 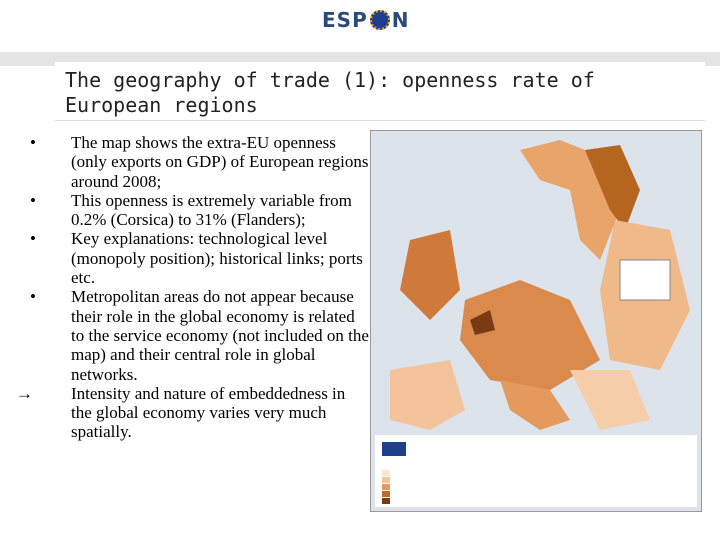 What do you see at coordinates (394, 449) in the screenshot?
I see `eu-flag` at bounding box center [394, 449].